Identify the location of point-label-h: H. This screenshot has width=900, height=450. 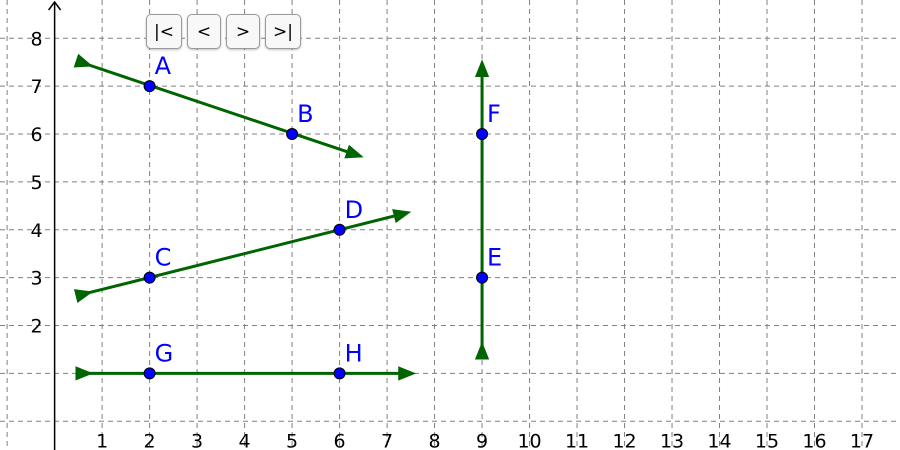
(354, 353).